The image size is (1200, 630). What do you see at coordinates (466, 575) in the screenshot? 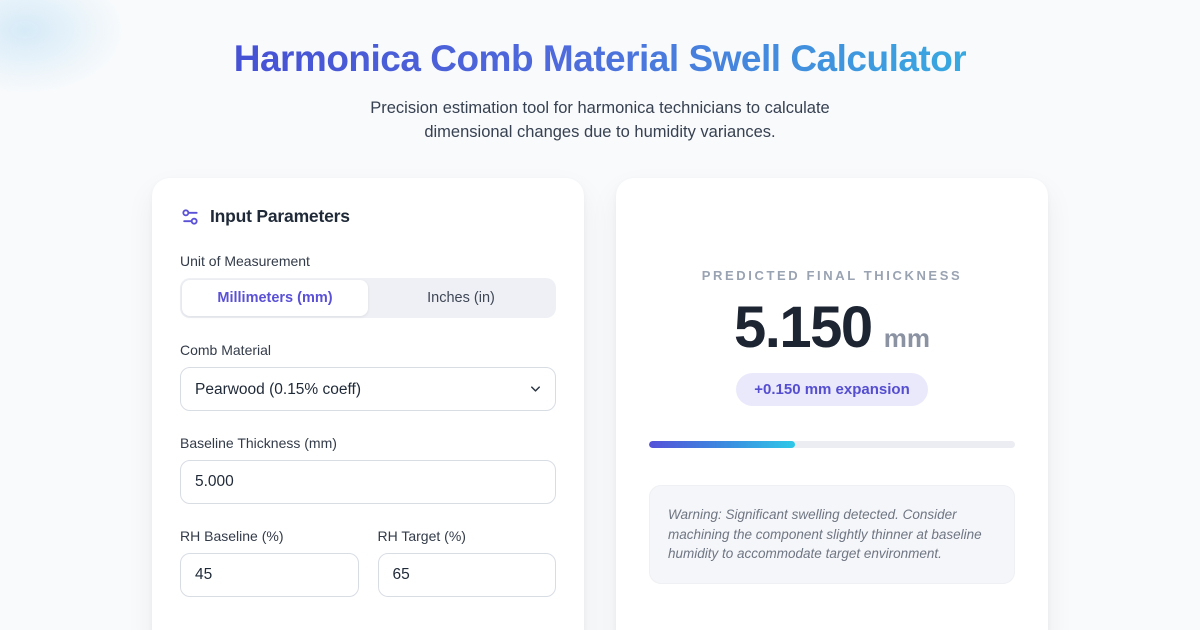
I see `rh-target-input` at bounding box center [466, 575].